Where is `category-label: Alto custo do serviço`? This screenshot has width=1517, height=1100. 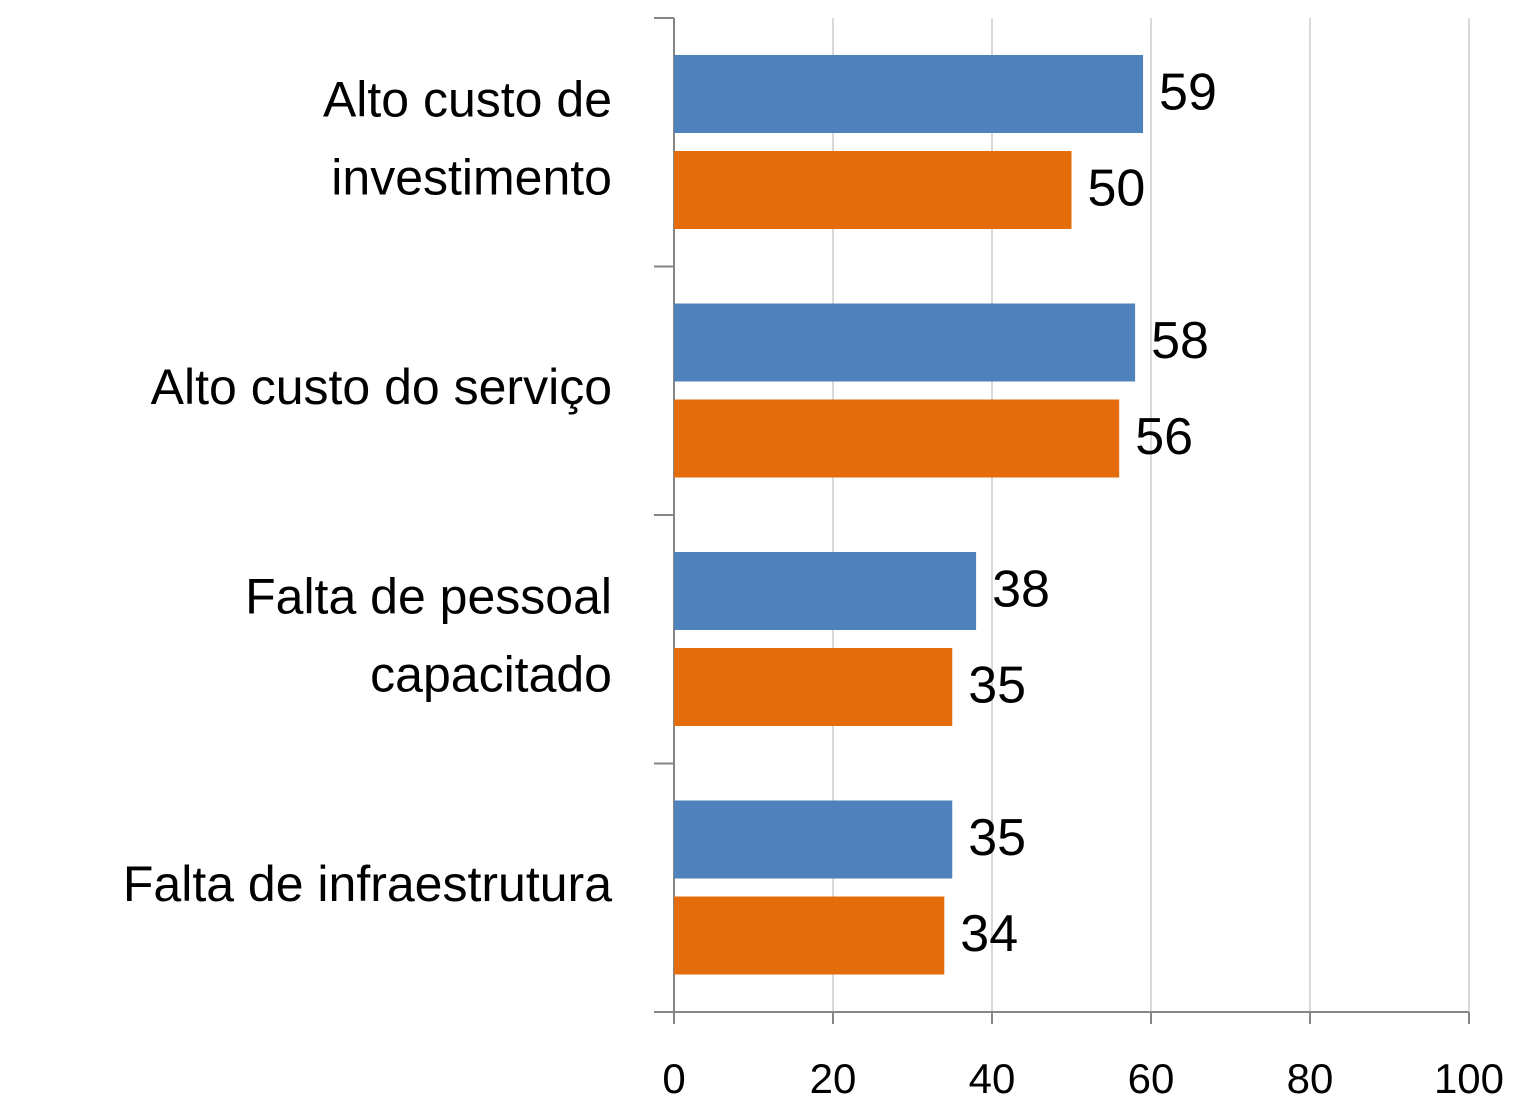 category-label: Alto custo do serviço is located at coordinates (381, 387).